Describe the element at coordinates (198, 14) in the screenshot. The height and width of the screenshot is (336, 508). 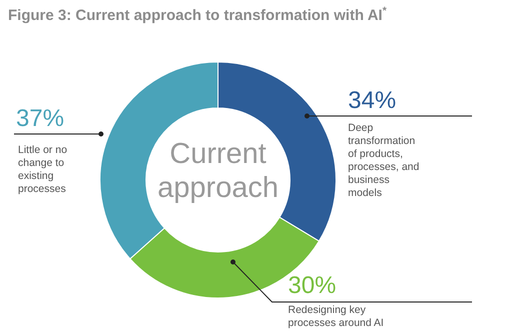
I see `chart-title: Figure 3: Current approach to transformation with AI$^{*}$` at that location.